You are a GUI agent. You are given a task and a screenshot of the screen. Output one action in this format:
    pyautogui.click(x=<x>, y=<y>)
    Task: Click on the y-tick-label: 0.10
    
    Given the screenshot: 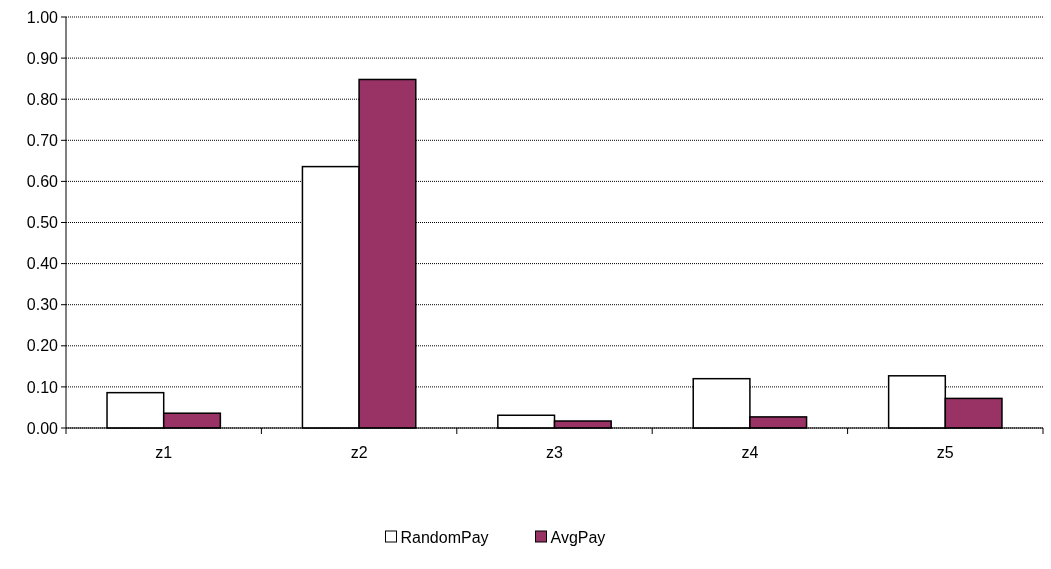 What is the action you would take?
    pyautogui.click(x=42, y=387)
    